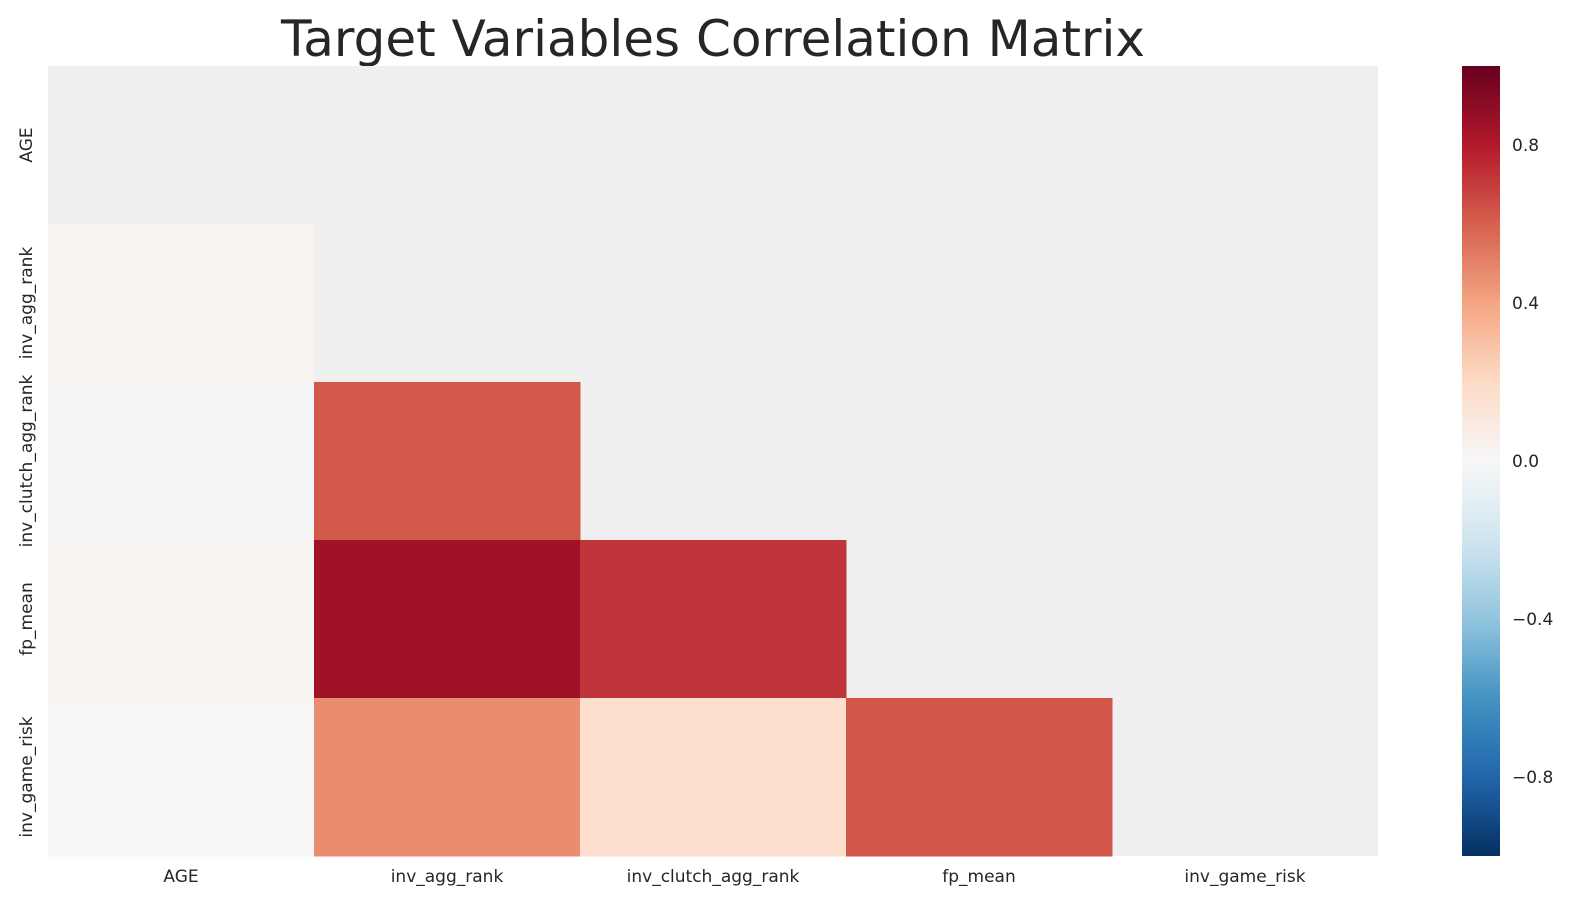 Image resolution: width=1594 pixels, height=924 pixels. Describe the element at coordinates (27, 303) in the screenshot. I see `y-tick-label: inv_agg_rank` at that location.